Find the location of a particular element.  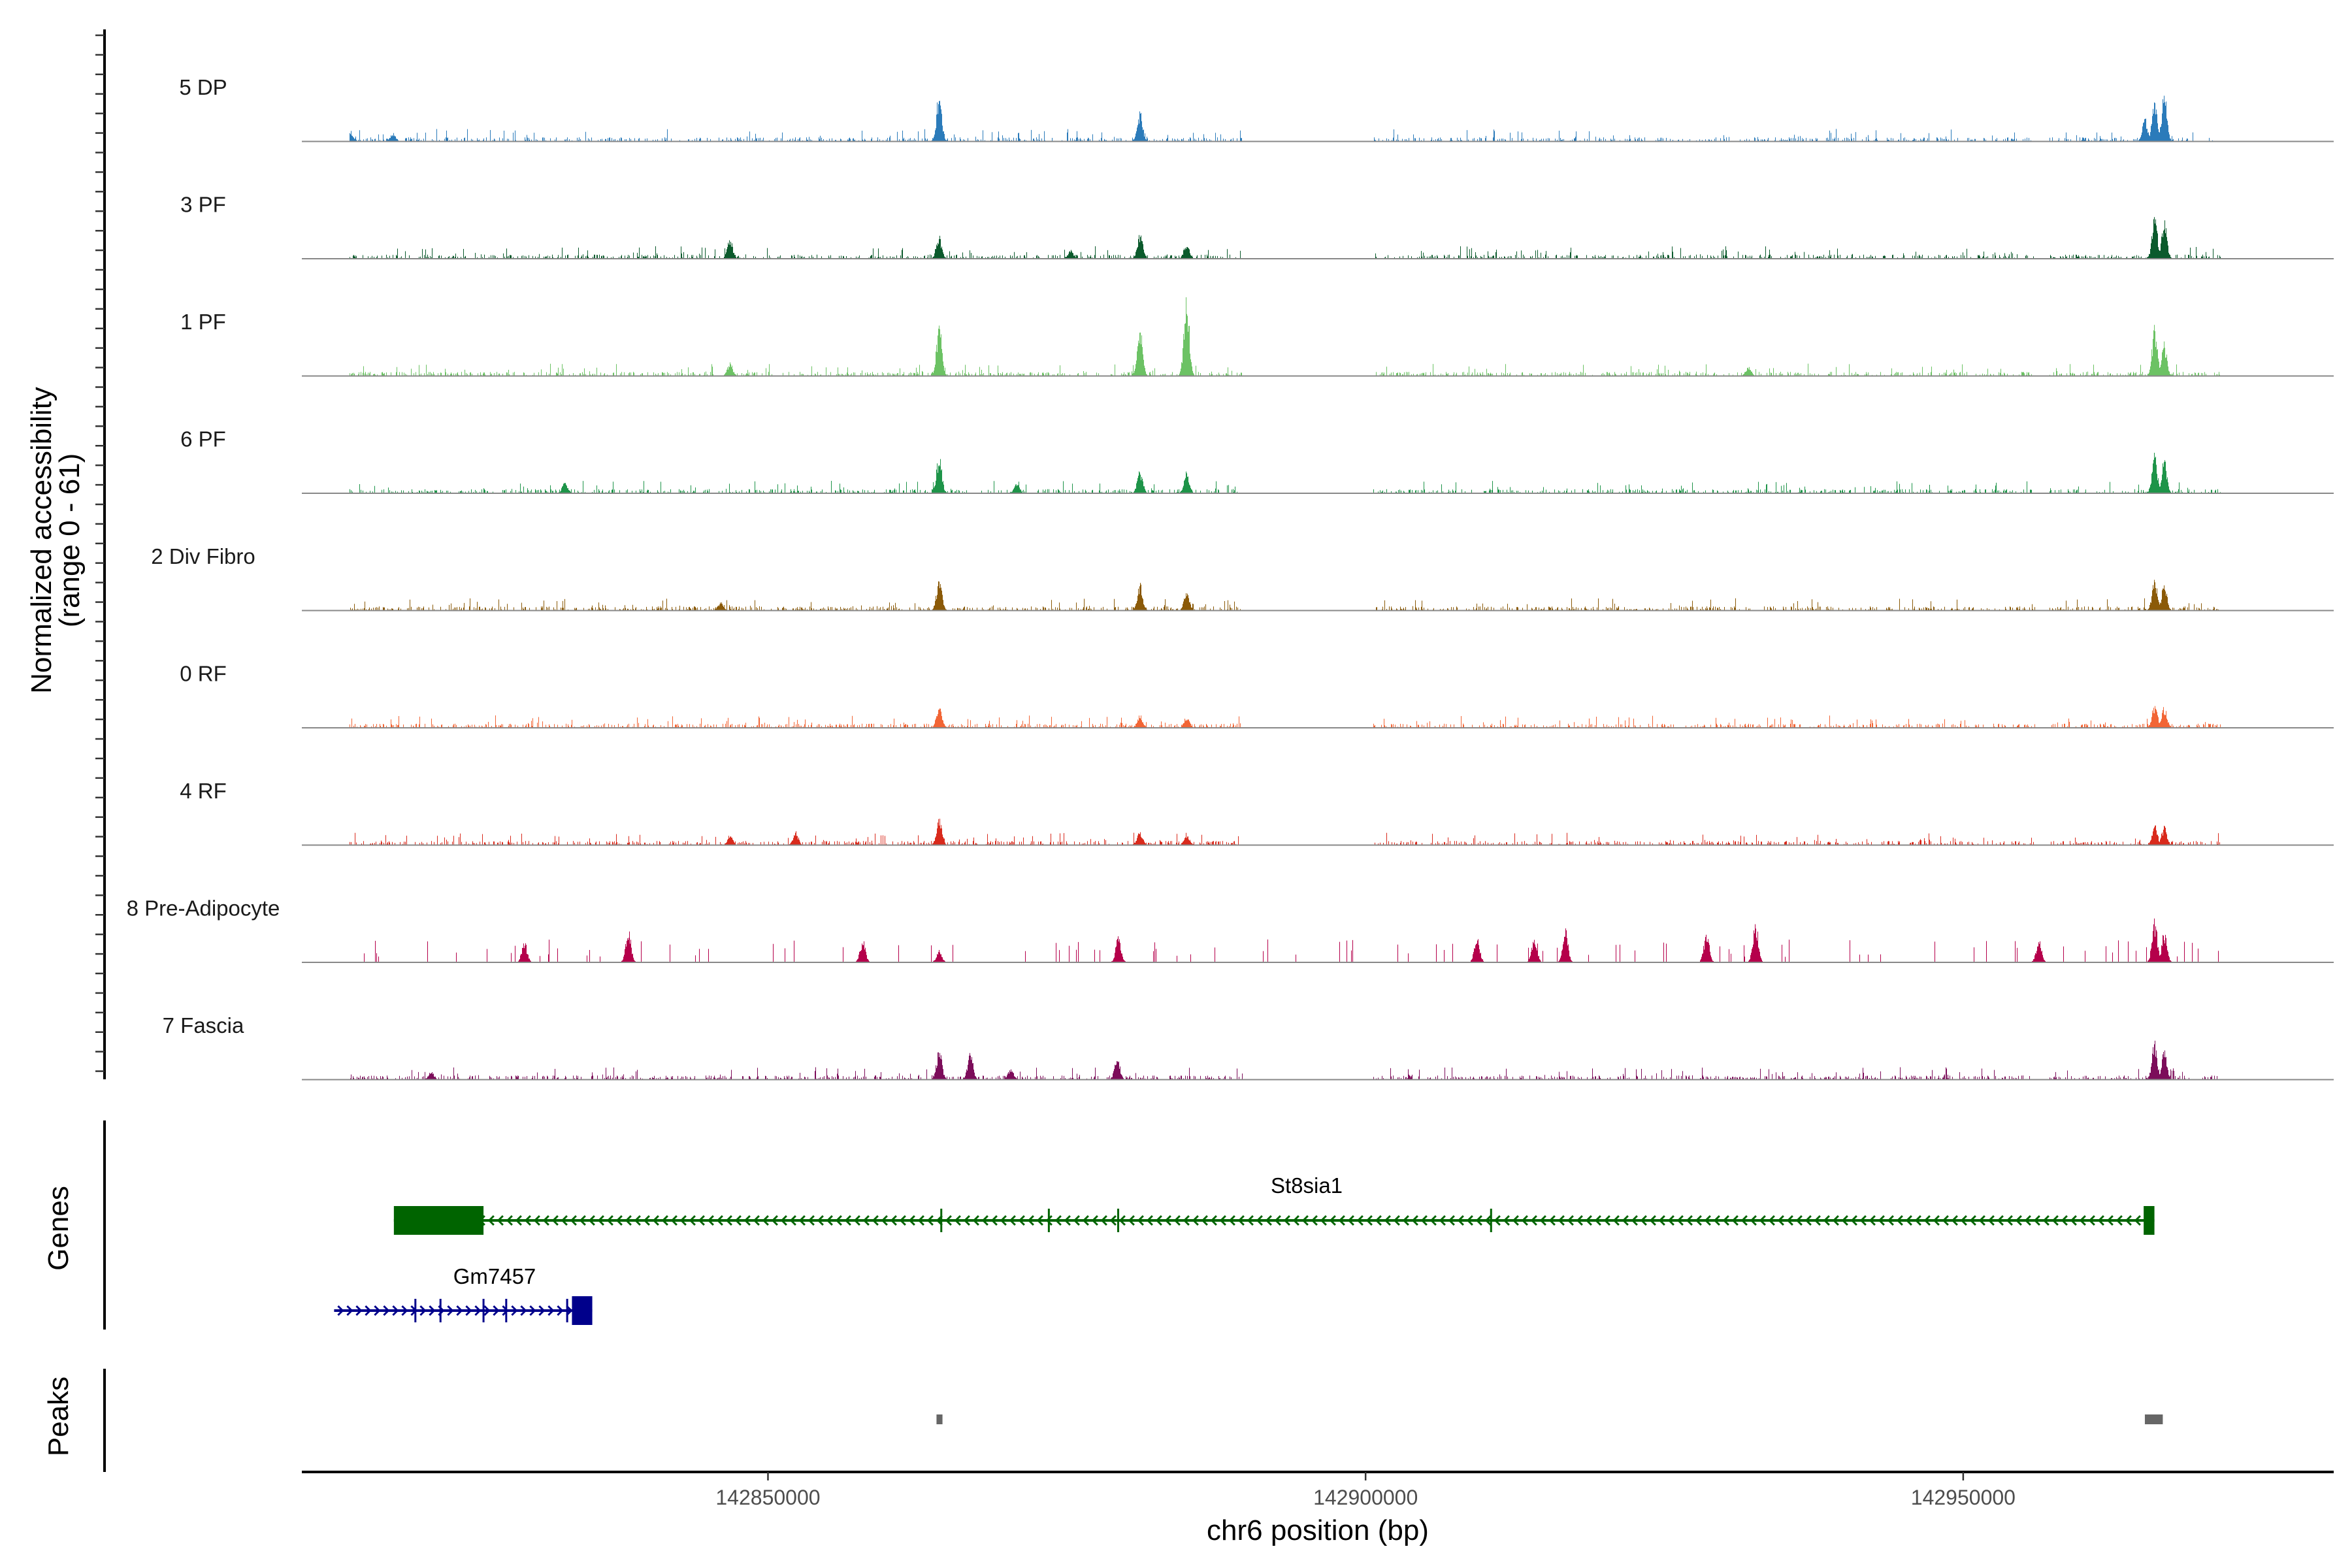

peaks-track-label: Peaks is located at coordinates (58, 1416).